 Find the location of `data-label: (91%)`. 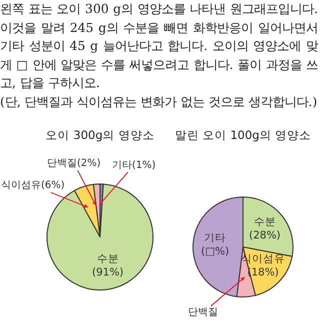

data-label: (91%) is located at coordinates (108, 272).